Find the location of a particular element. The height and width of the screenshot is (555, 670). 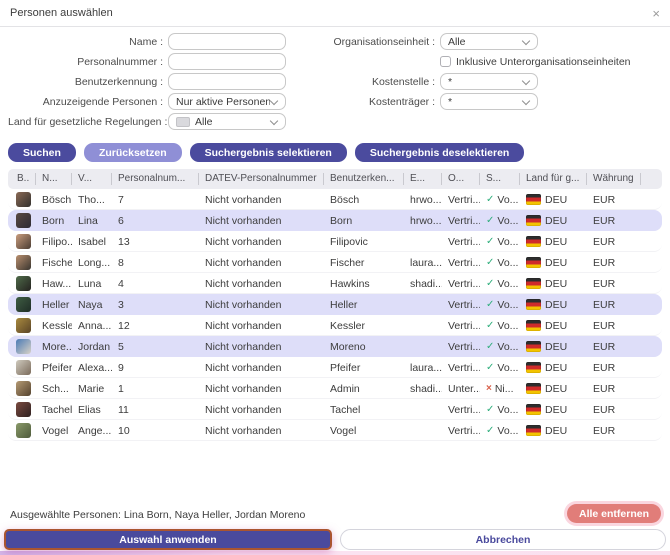

kostenstelle-select: * is located at coordinates (489, 81).